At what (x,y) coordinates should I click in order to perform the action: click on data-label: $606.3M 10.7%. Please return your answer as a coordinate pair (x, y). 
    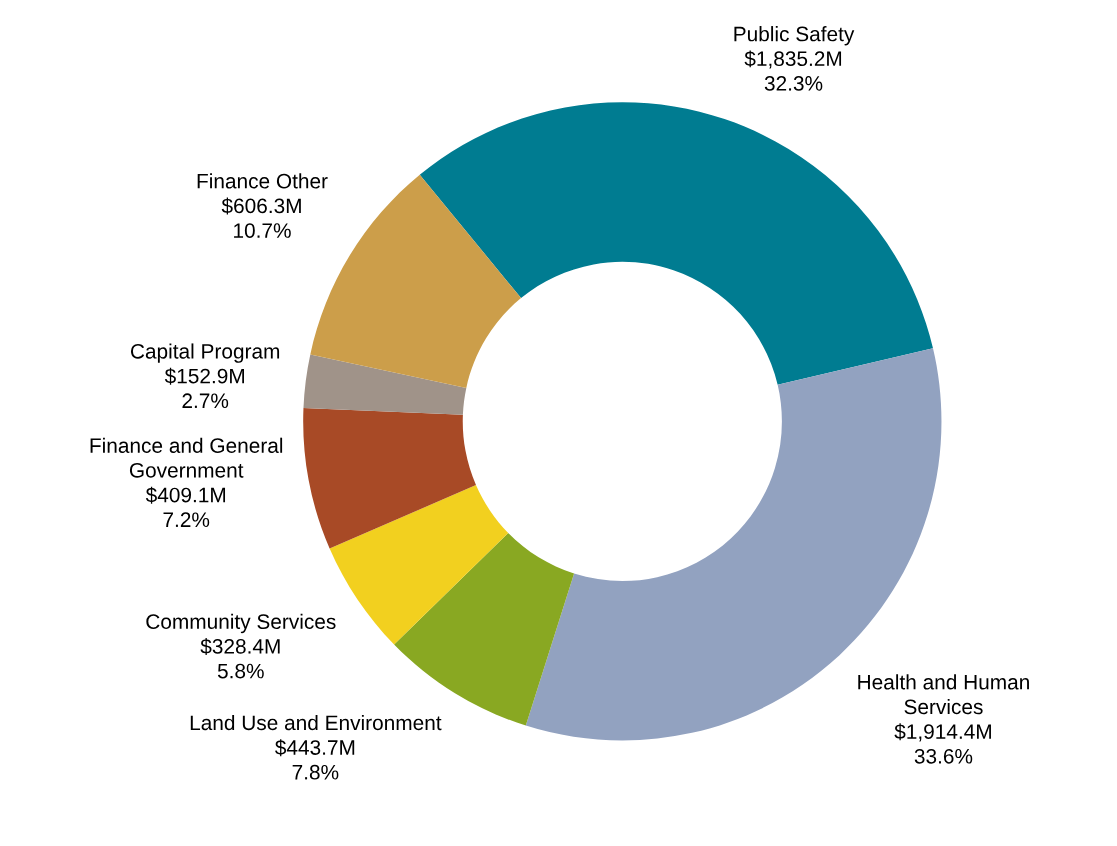
    Looking at the image, I should click on (261, 217).